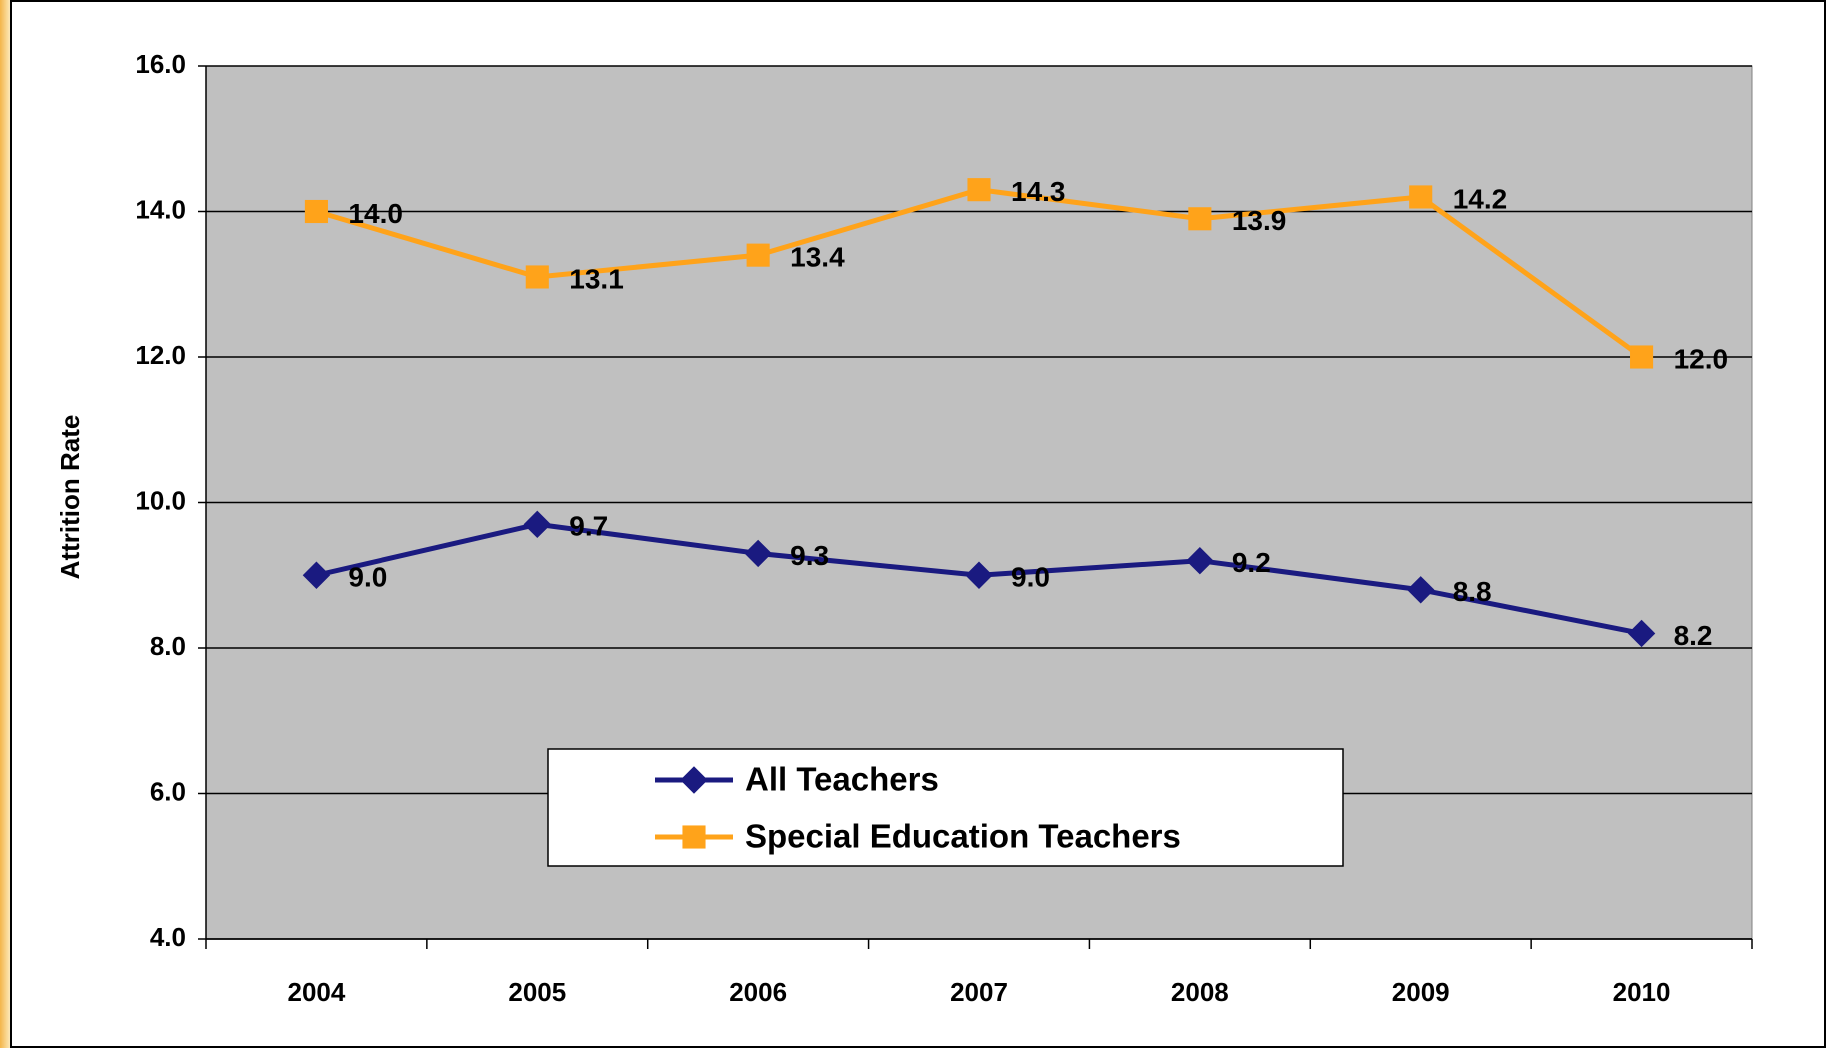 Image resolution: width=1827 pixels, height=1048 pixels. What do you see at coordinates (1693, 635) in the screenshot?
I see `data-label: 8.2` at bounding box center [1693, 635].